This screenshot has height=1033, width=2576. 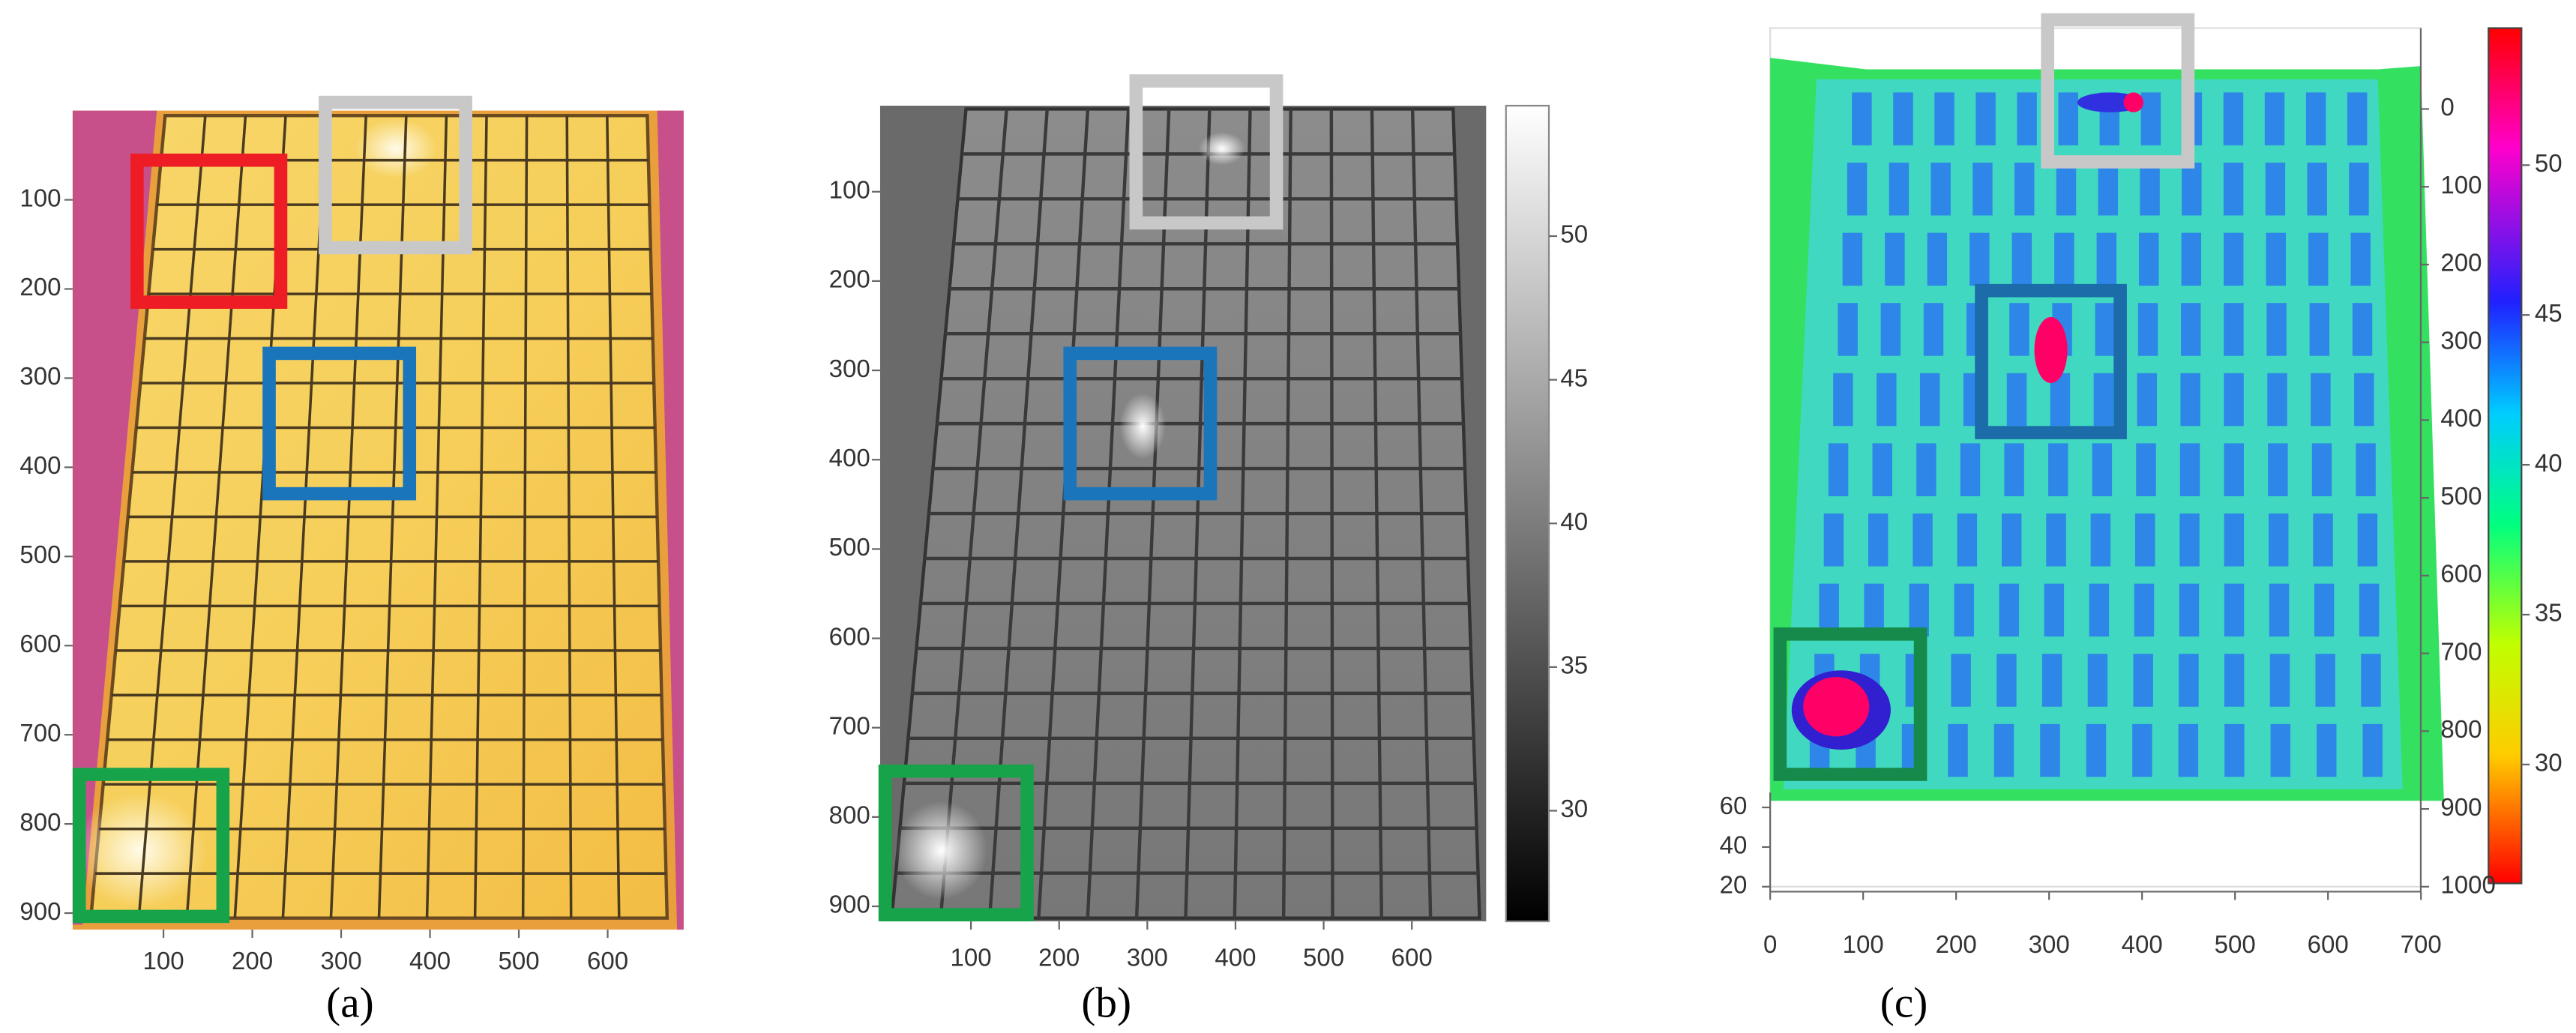 I want to click on caption: (b), so click(x=1106, y=1003).